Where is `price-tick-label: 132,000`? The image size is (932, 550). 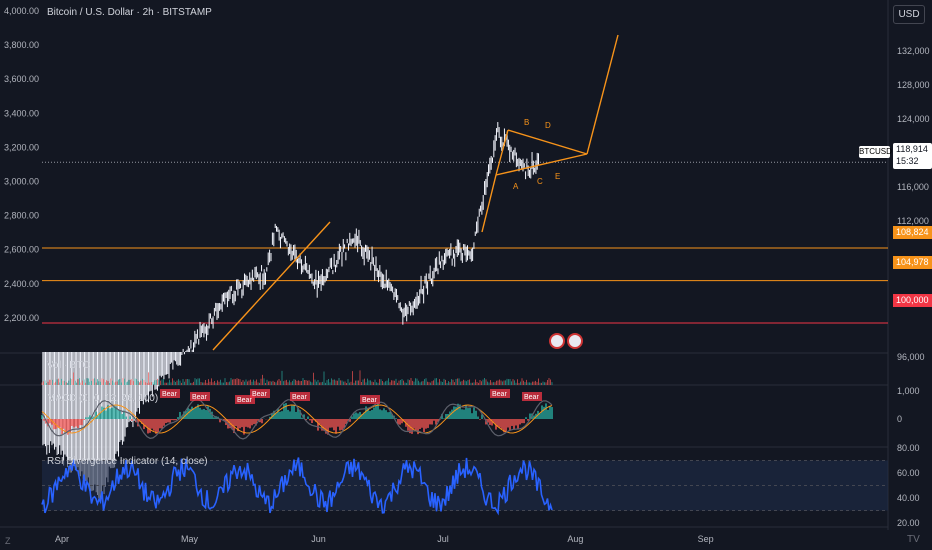
price-tick-label: 132,000 is located at coordinates (913, 51).